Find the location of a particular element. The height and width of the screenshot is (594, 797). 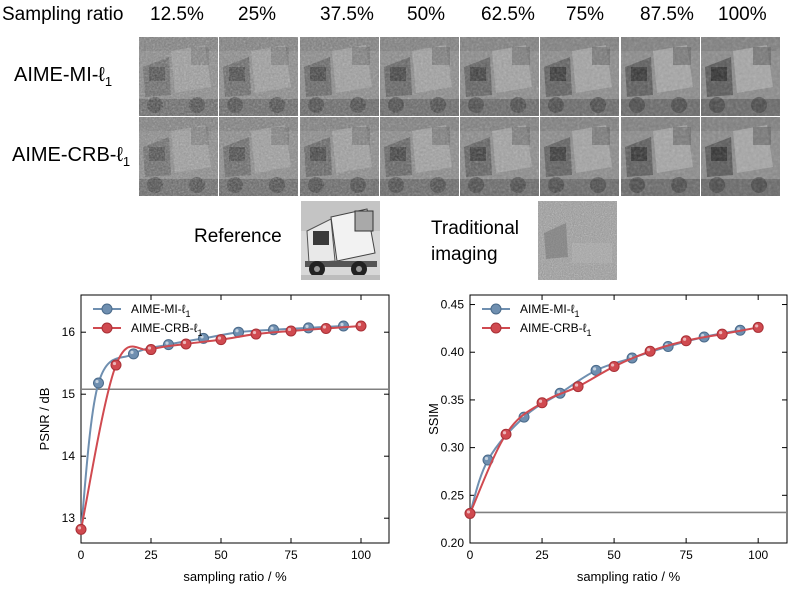

traditional-label-line2: imaging is located at coordinates (464, 254).